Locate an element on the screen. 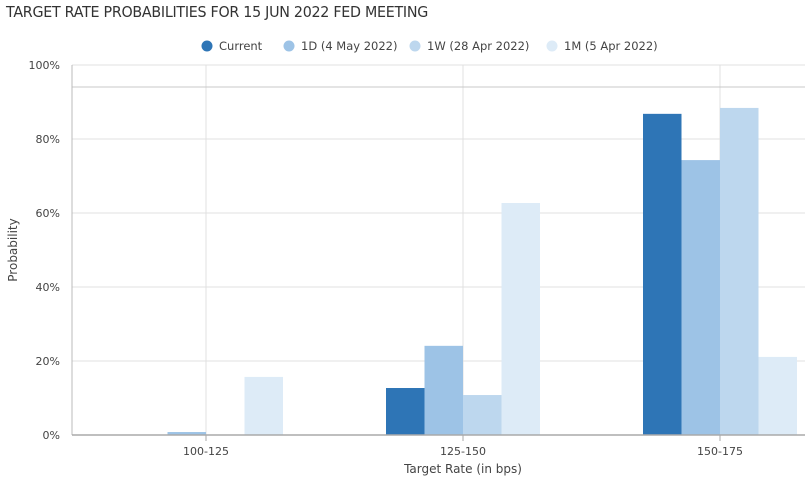 Image resolution: width=805 pixels, height=481 pixels. y-tick-label: 20% is located at coordinates (48, 361).